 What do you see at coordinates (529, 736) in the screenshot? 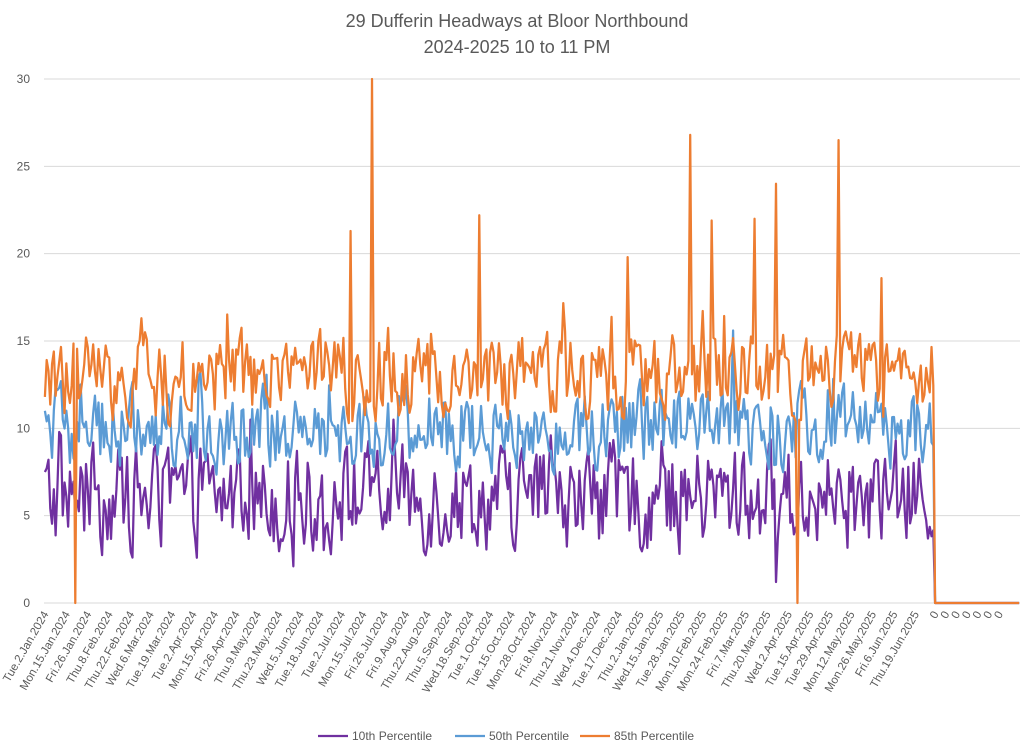
I see `legend-label: 50th Percentile` at bounding box center [529, 736].